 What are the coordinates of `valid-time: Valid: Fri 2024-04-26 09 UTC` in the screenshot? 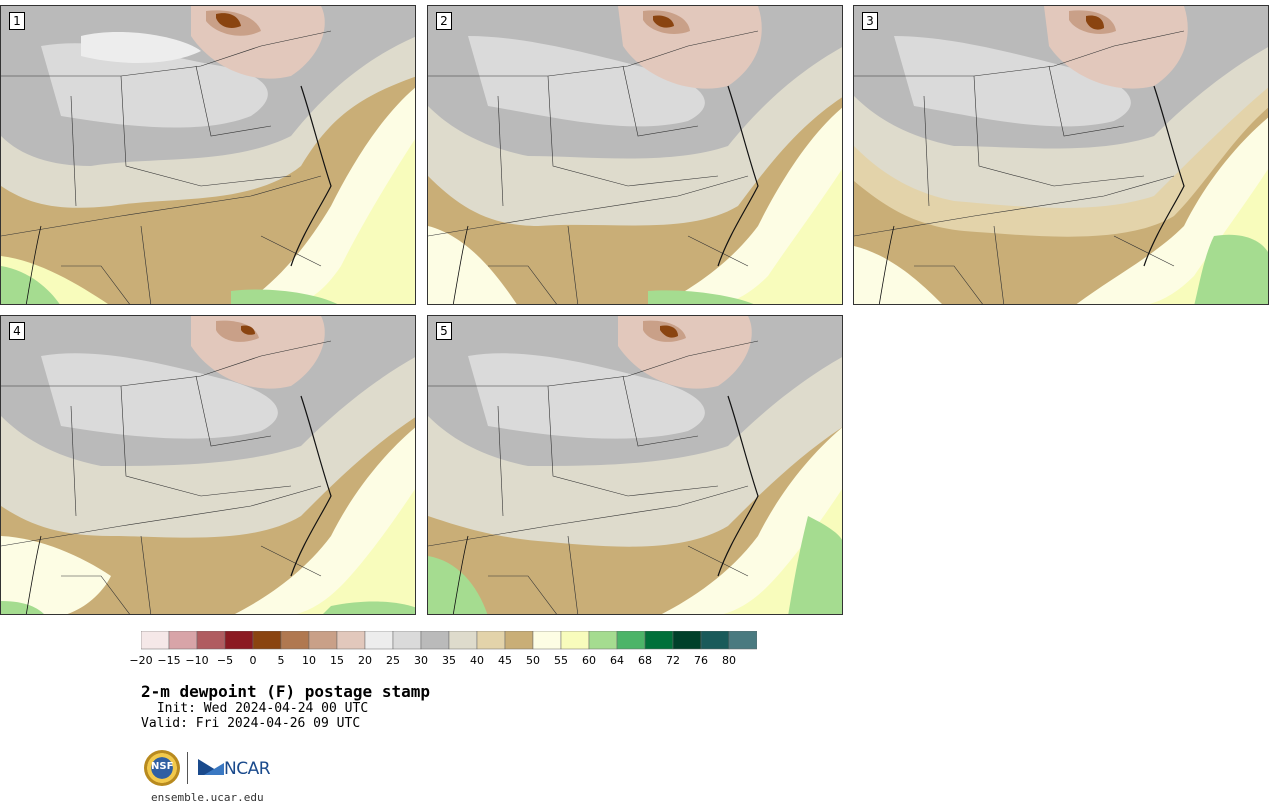 It's located at (251, 723).